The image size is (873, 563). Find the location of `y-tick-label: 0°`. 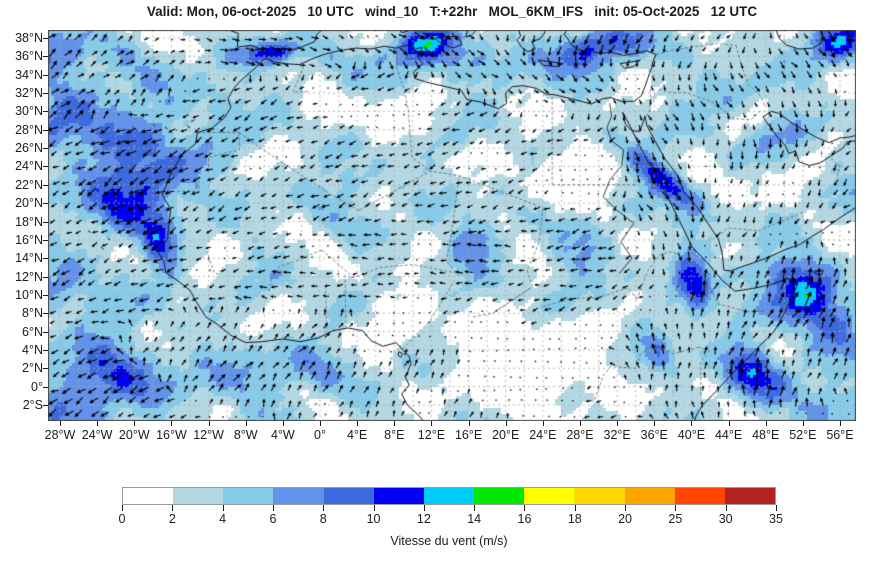

y-tick-label: 0° is located at coordinates (37, 386).